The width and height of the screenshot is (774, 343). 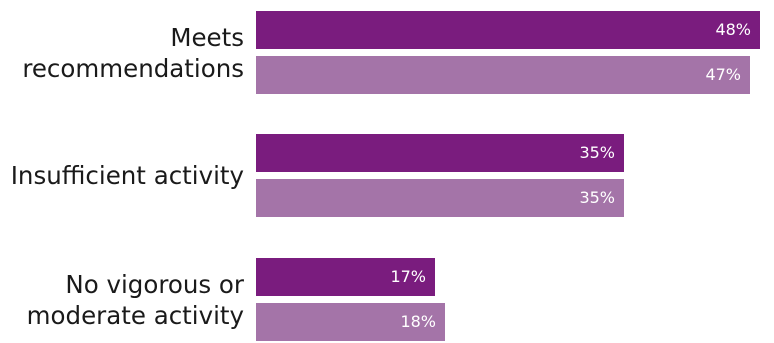 What do you see at coordinates (418, 321) in the screenshot?
I see `data-label: 18%` at bounding box center [418, 321].